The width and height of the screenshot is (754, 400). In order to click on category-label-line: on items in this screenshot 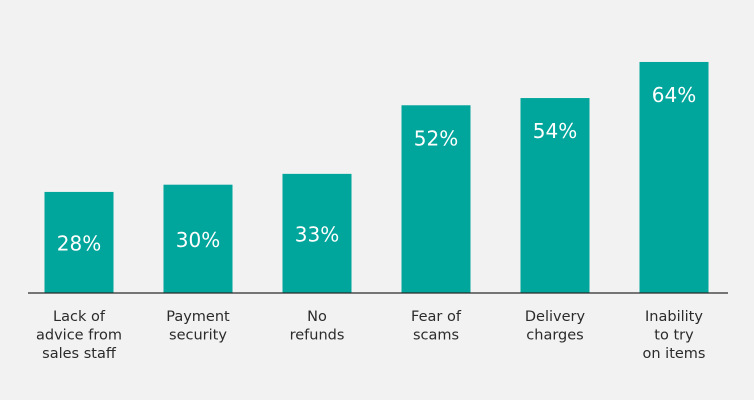, I will do `click(674, 354)`.